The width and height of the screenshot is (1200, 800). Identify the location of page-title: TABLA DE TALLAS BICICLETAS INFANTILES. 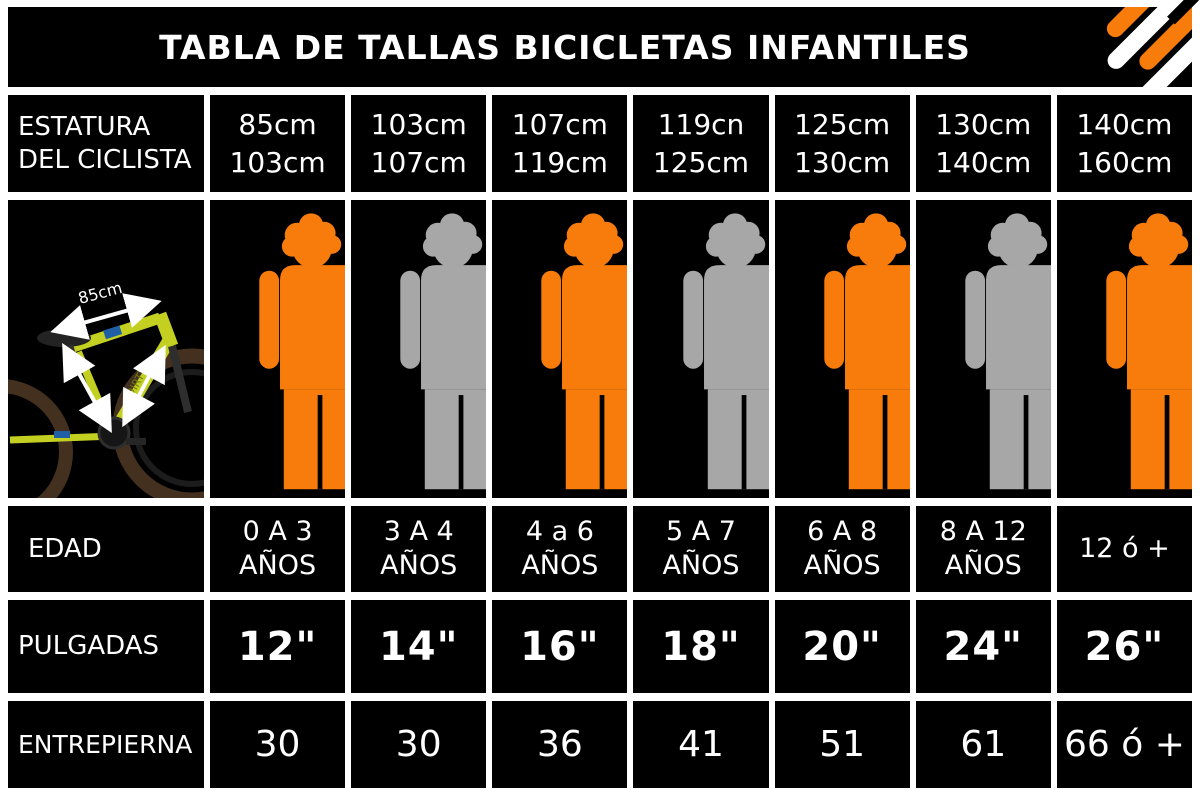
(565, 47).